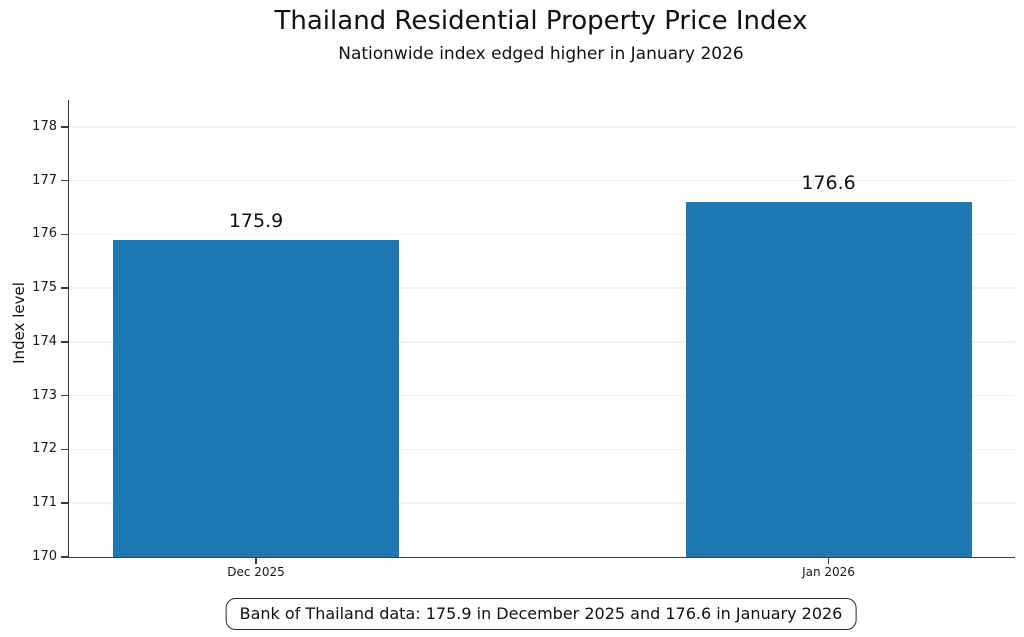 The width and height of the screenshot is (1024, 637). Describe the element at coordinates (44, 341) in the screenshot. I see `y-tick-label: 174` at that location.